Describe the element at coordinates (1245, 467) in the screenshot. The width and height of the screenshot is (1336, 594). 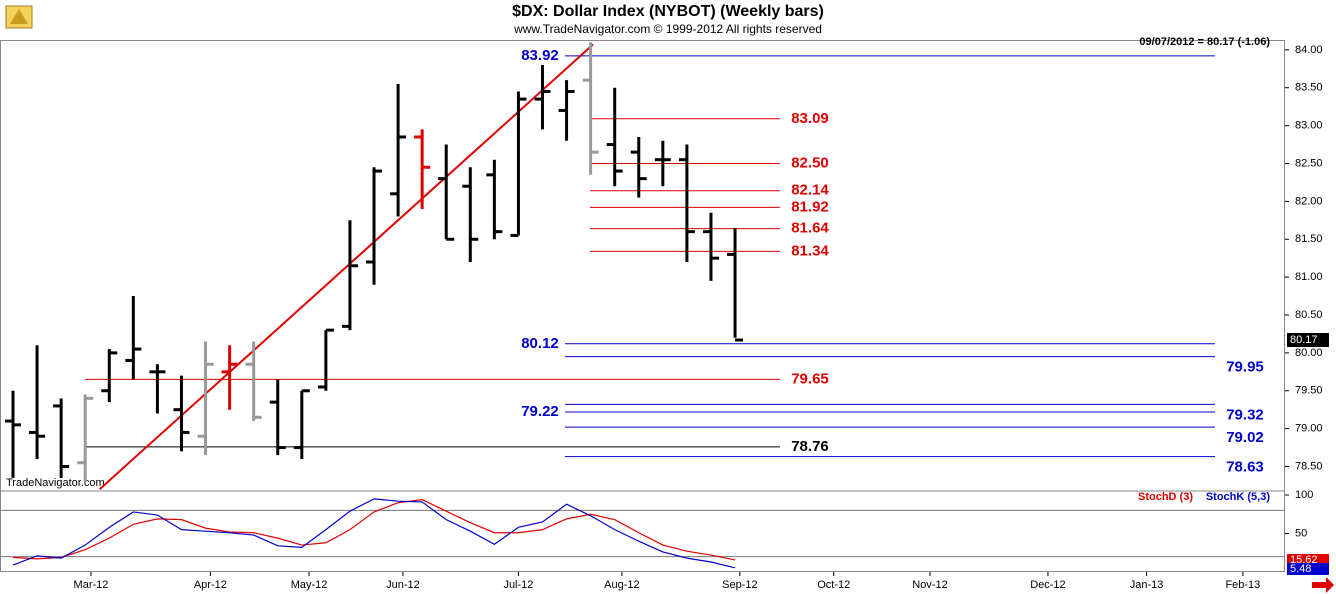
I see `level-label: 78.63` at that location.